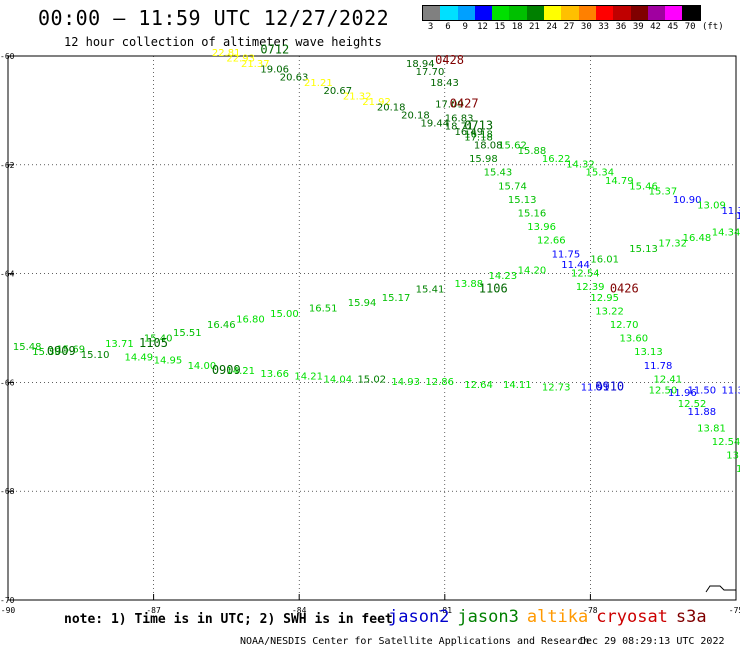 This screenshot has width=740, height=650. I want to click on longitude-label: -81, so click(445, 610).